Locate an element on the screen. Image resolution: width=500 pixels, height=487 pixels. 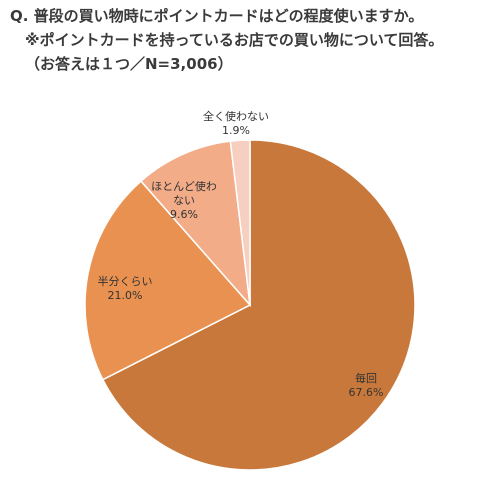
slice-label: 毎回 is located at coordinates (366, 378).